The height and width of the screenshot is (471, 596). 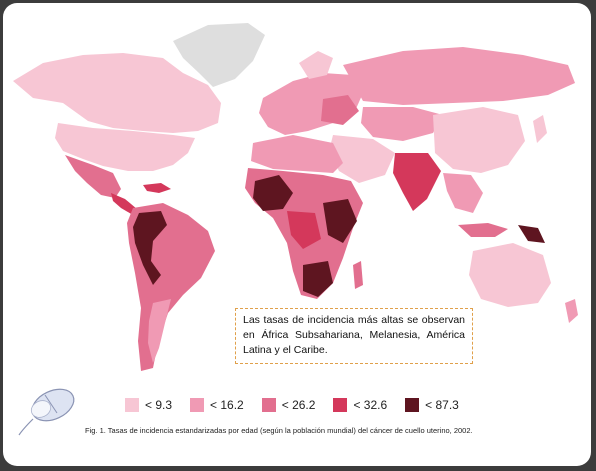 What do you see at coordinates (510, 275) in the screenshot?
I see `region-australia` at bounding box center [510, 275].